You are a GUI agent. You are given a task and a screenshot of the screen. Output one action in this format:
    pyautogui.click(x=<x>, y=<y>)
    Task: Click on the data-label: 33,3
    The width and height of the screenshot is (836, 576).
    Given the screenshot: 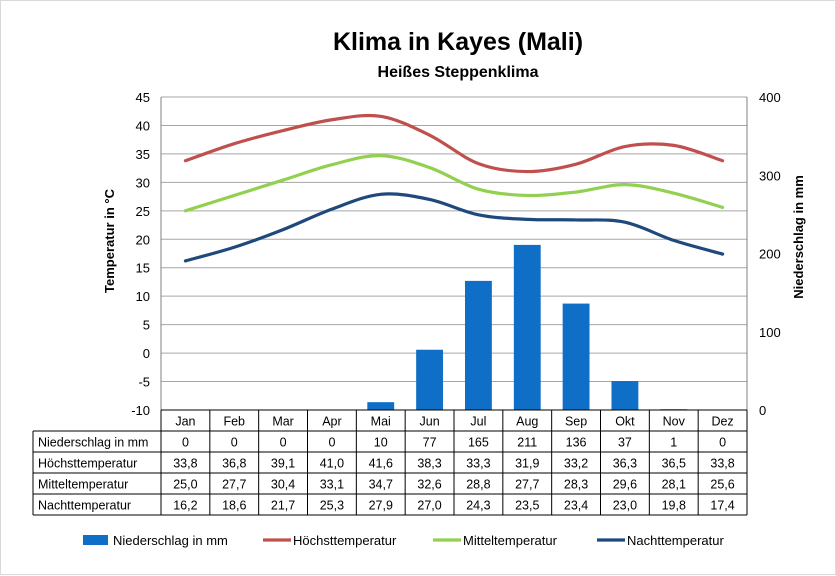 What is the action you would take?
    pyautogui.click(x=478, y=464)
    